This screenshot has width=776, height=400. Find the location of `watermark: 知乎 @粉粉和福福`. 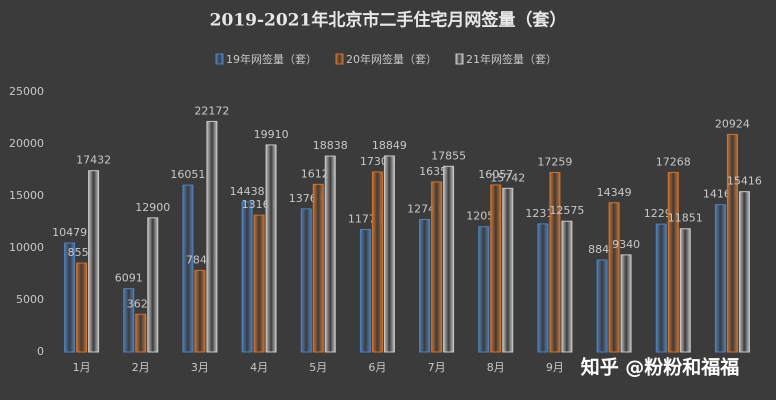

watermark: 知乎 @粉粉和福福 is located at coordinates (660, 367).